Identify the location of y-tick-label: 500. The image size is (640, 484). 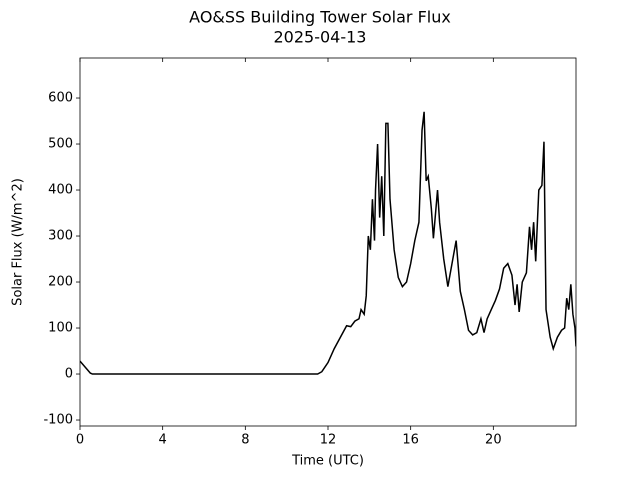
(60, 144).